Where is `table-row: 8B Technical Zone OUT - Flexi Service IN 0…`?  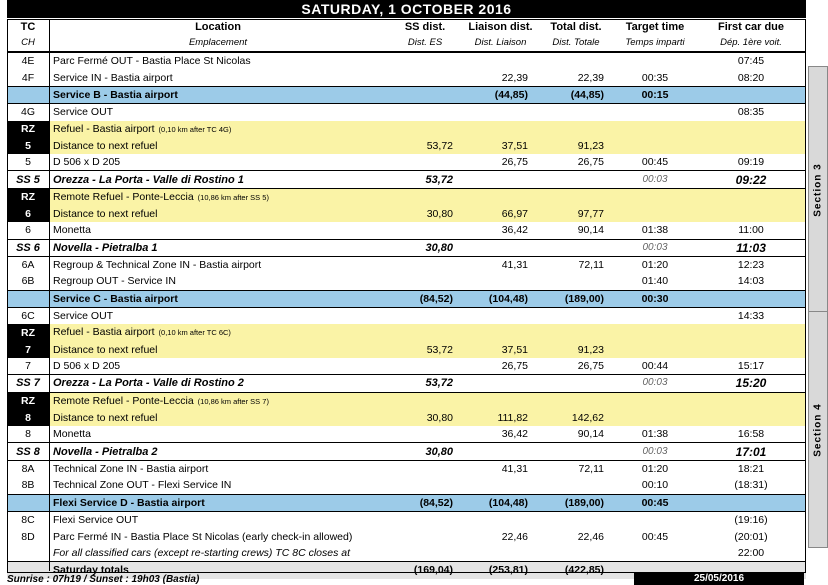 table-row: 8B Technical Zone OUT - Flexi Service IN 0… is located at coordinates (406, 485).